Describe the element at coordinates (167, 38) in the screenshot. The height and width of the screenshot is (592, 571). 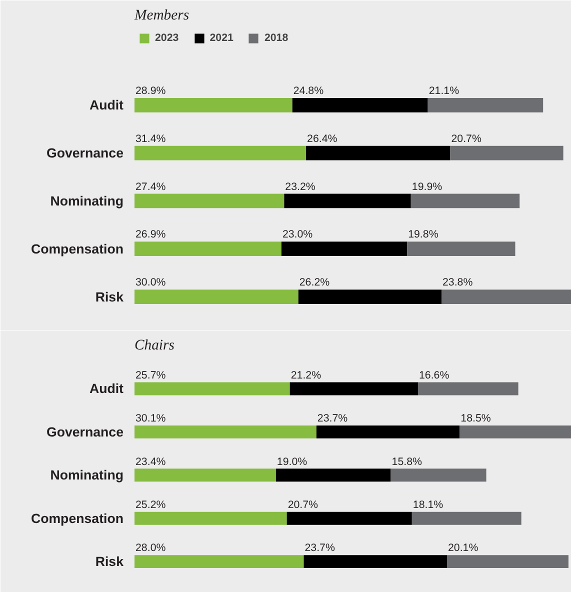
I see `legend-label: 2023` at that location.